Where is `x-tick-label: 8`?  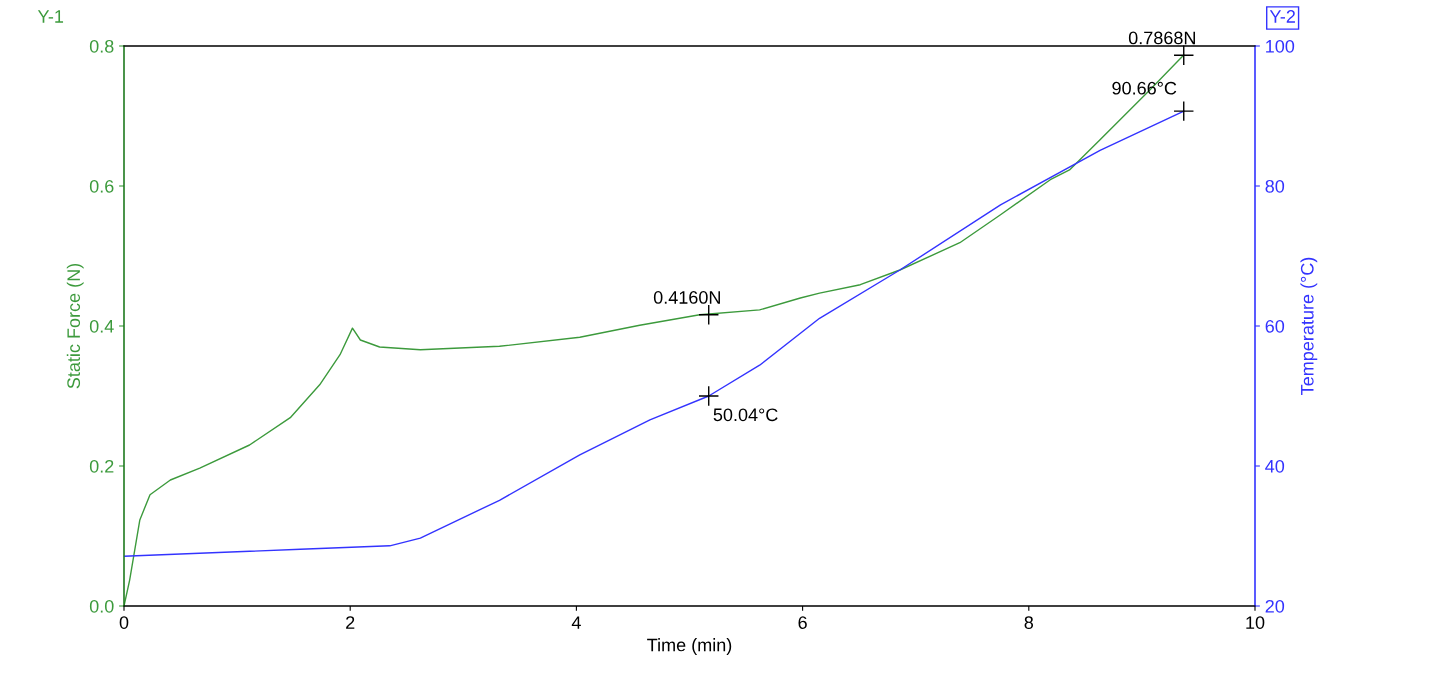 x-tick-label: 8 is located at coordinates (1029, 622).